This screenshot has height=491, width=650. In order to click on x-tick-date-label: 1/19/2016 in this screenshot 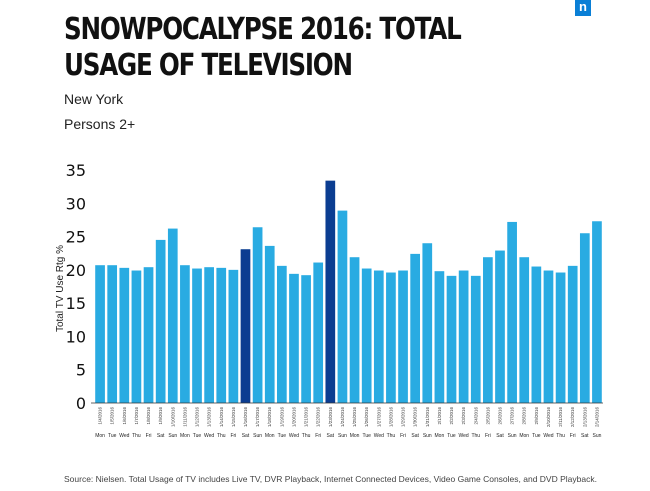, I will do `click(281, 417)`.